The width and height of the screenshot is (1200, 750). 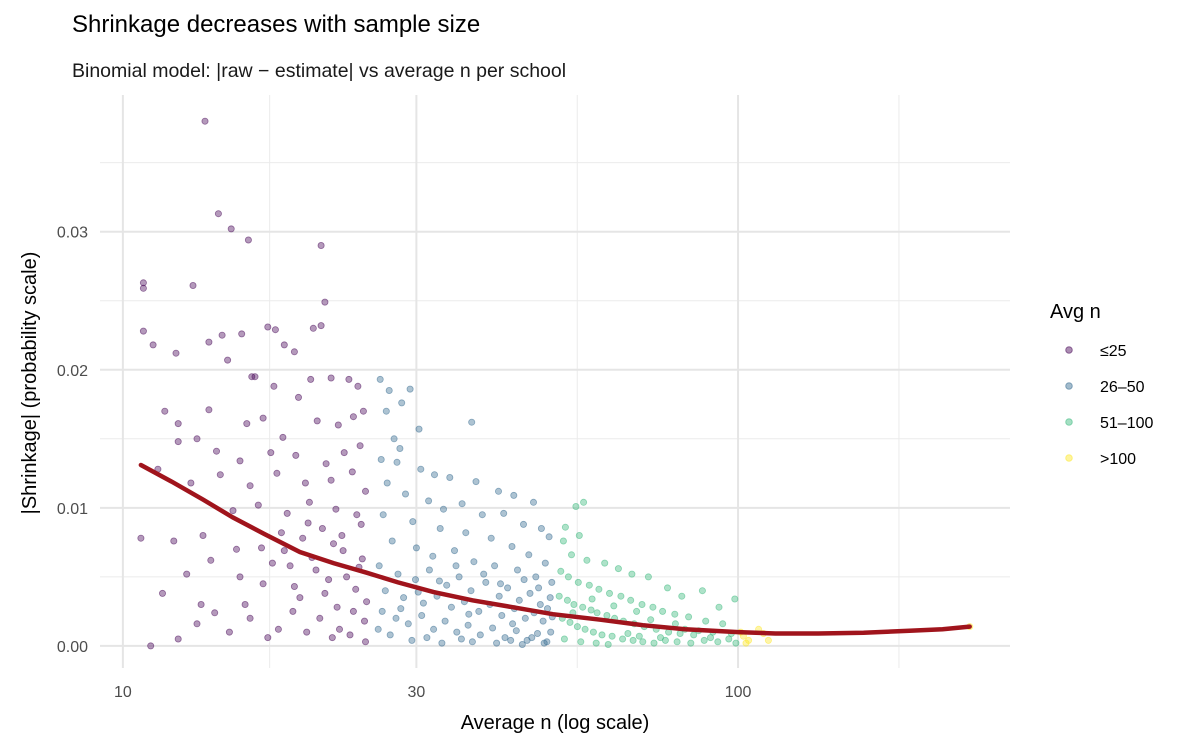 I want to click on y-axis-ticks: 0.00 0.01 0.02 0.03, so click(x=72, y=440).